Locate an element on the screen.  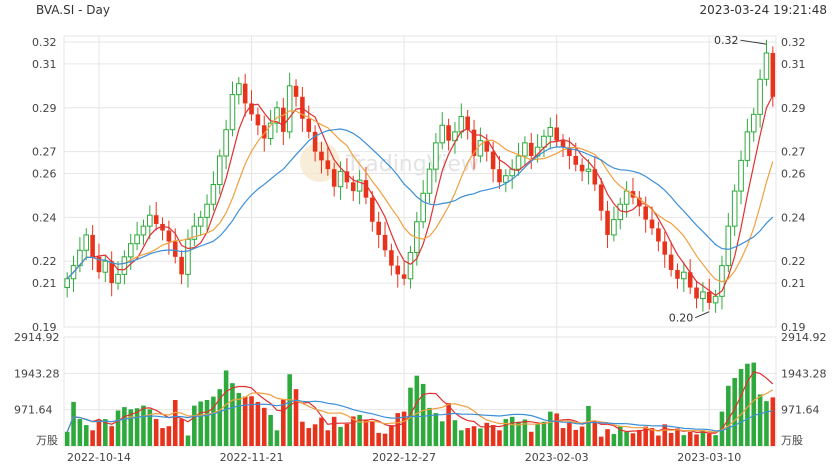
price-tick-right-5: 0.24 is located at coordinates (793, 217).